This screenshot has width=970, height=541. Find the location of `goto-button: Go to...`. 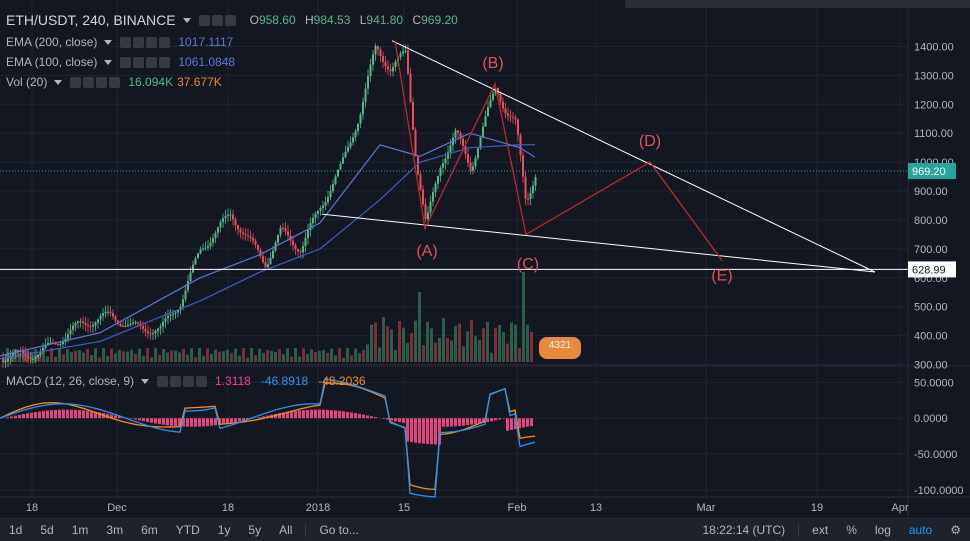

goto-button: Go to... is located at coordinates (338, 530).